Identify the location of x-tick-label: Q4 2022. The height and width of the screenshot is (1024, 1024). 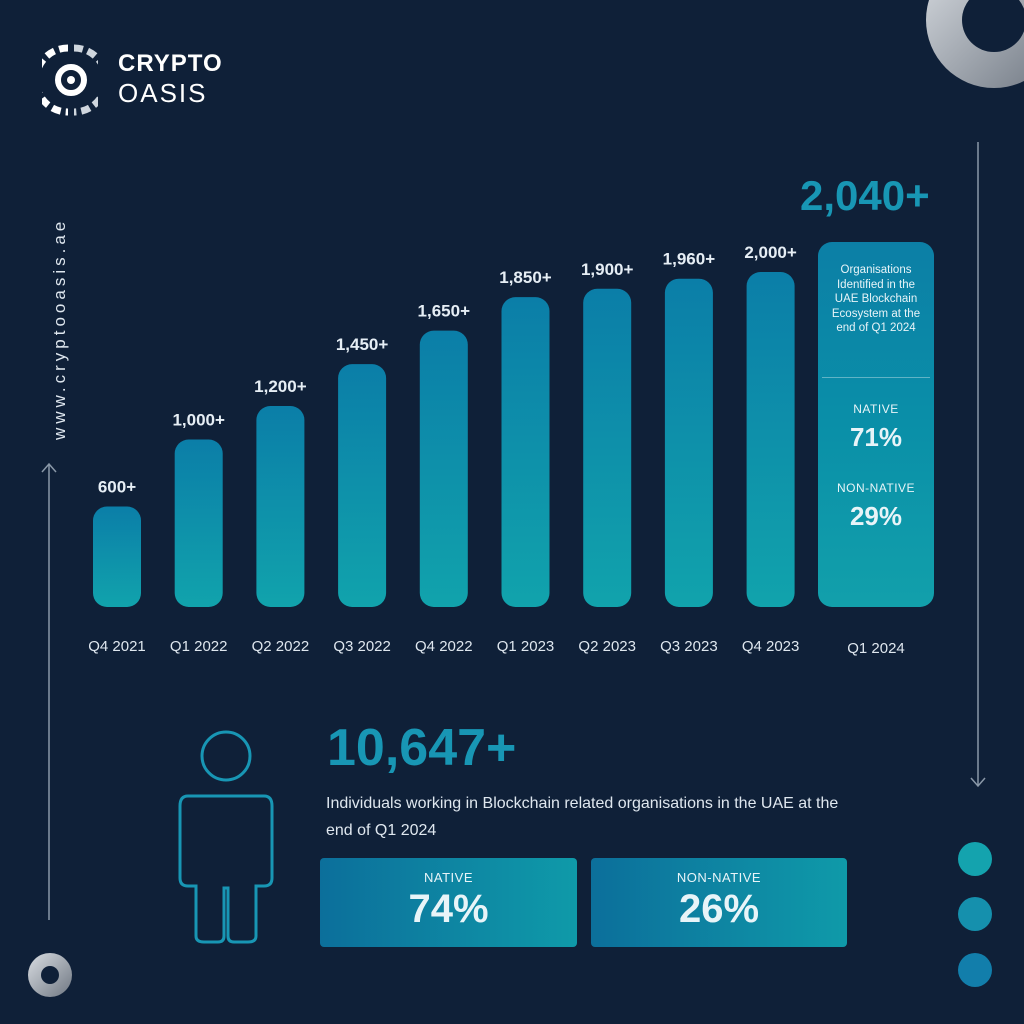
(444, 646).